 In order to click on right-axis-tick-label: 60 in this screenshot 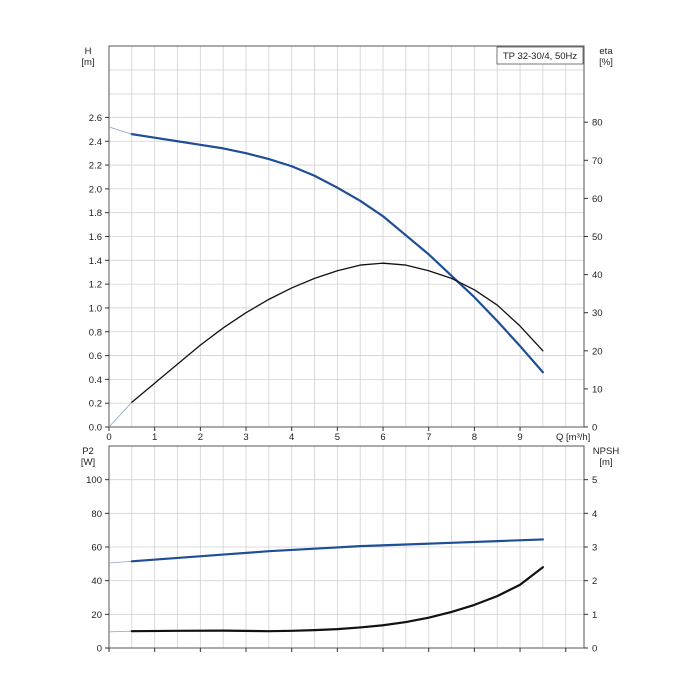, I will do `click(597, 199)`.